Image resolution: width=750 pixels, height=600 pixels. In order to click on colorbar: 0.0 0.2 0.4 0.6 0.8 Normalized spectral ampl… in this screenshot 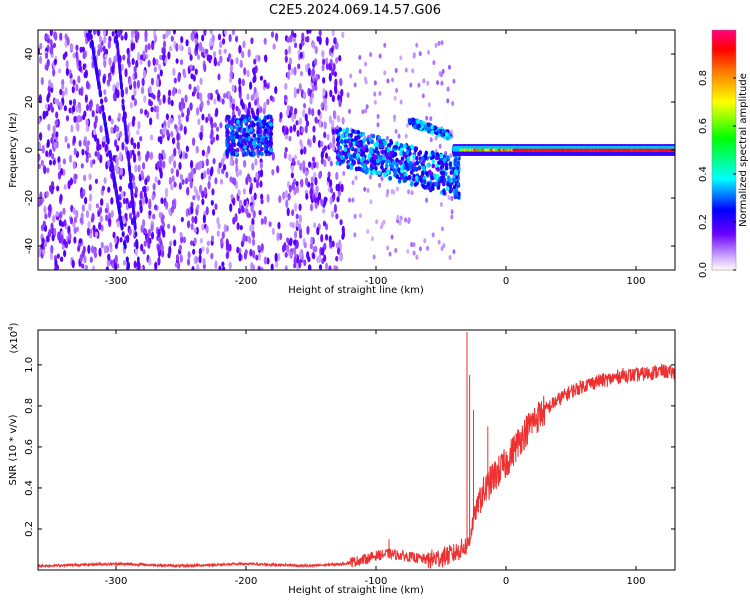, I will do `click(723, 153)`.